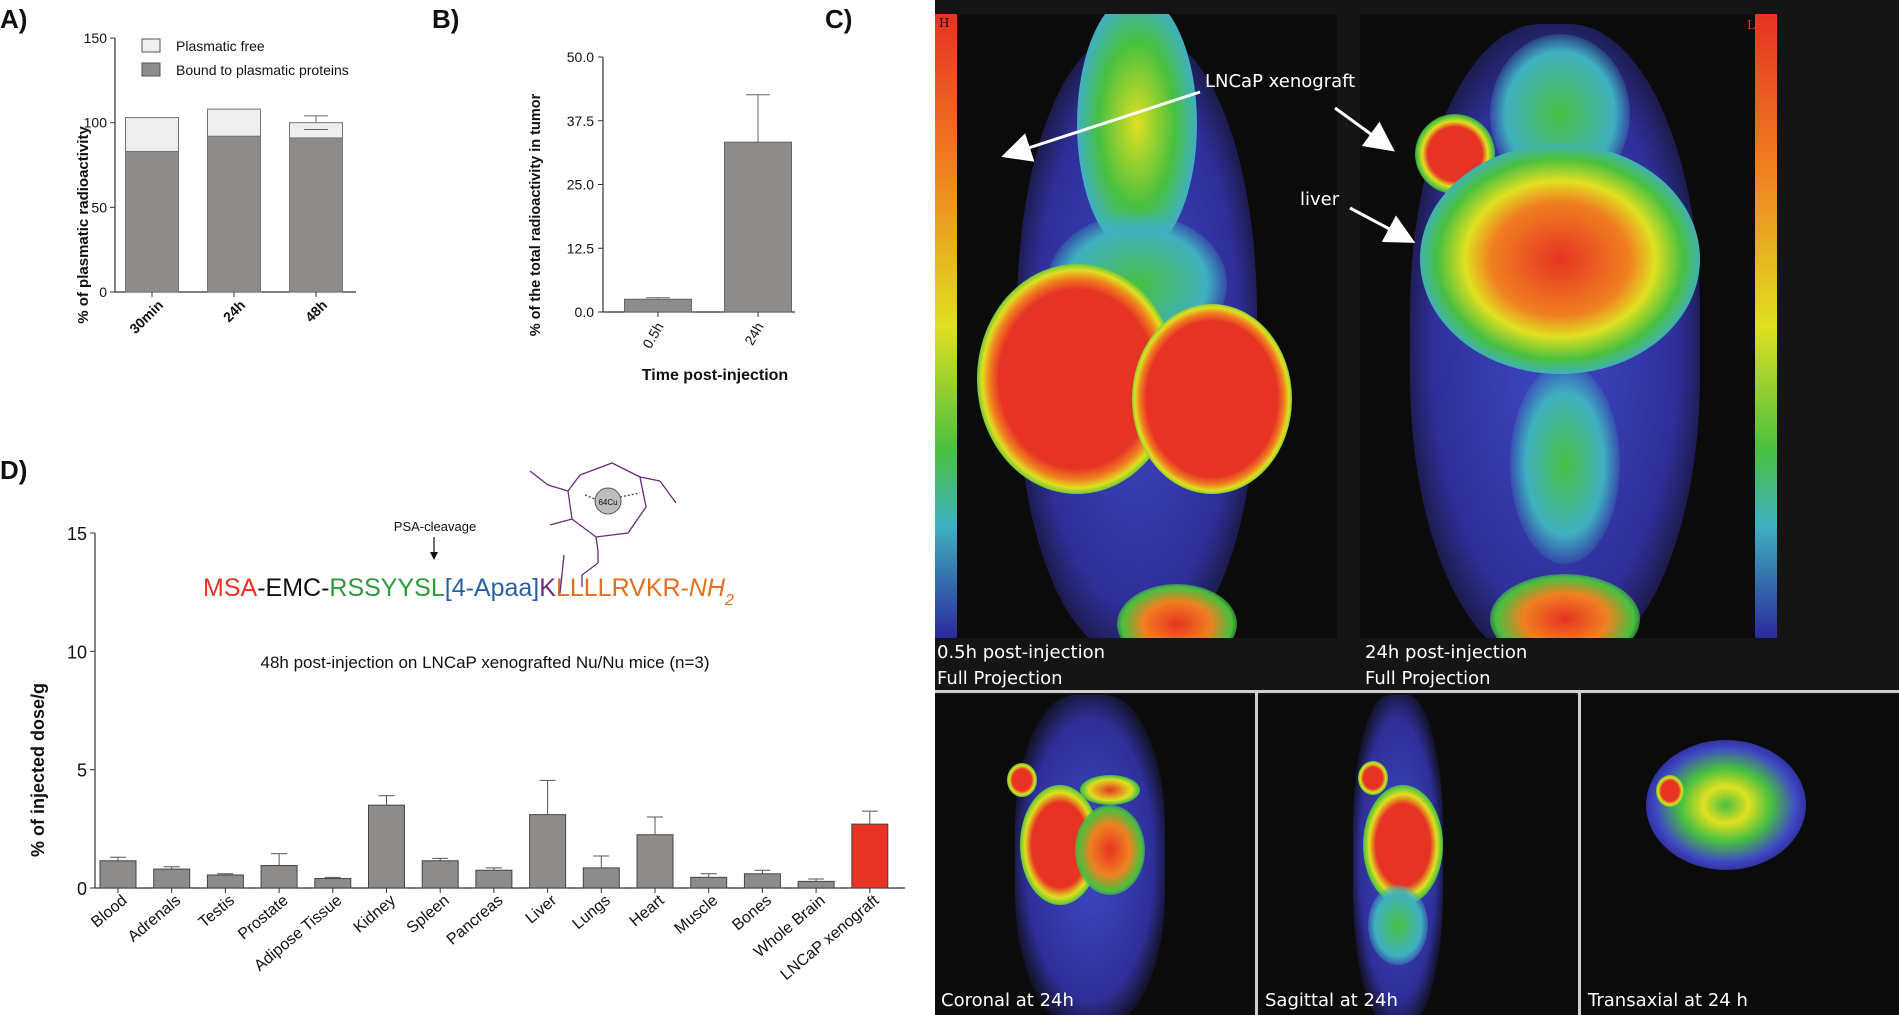  What do you see at coordinates (1147, 326) in the screenshot?
I see `pet-scan-0-5h` at bounding box center [1147, 326].